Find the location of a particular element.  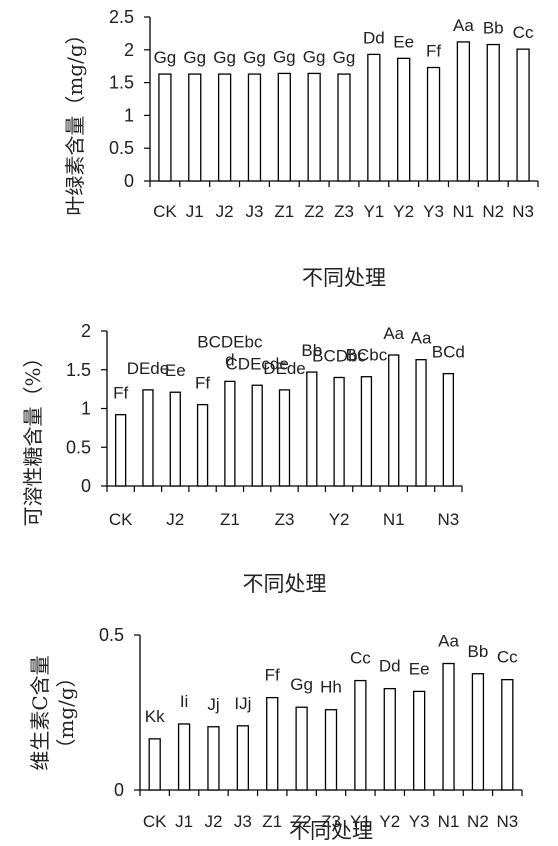

data-label: IJj is located at coordinates (242, 703).